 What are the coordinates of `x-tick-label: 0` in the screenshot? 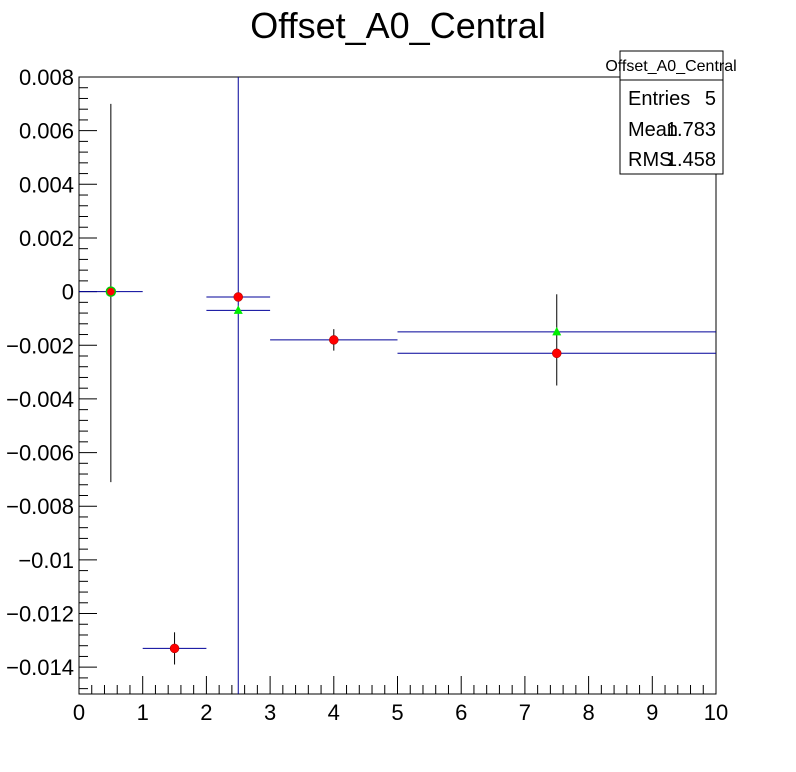 It's located at (79, 712).